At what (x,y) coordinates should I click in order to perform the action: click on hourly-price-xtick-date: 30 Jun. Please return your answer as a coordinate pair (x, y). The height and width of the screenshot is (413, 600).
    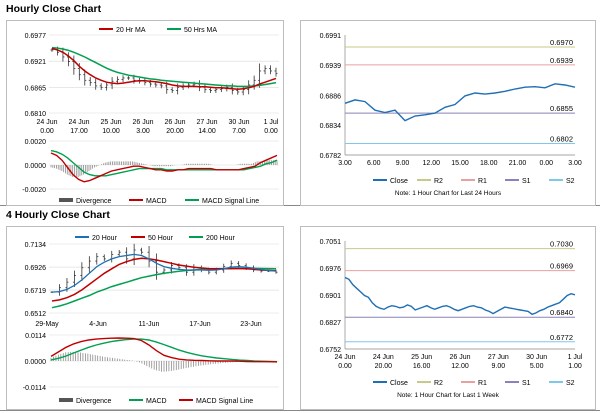
    Looking at the image, I should click on (238, 122).